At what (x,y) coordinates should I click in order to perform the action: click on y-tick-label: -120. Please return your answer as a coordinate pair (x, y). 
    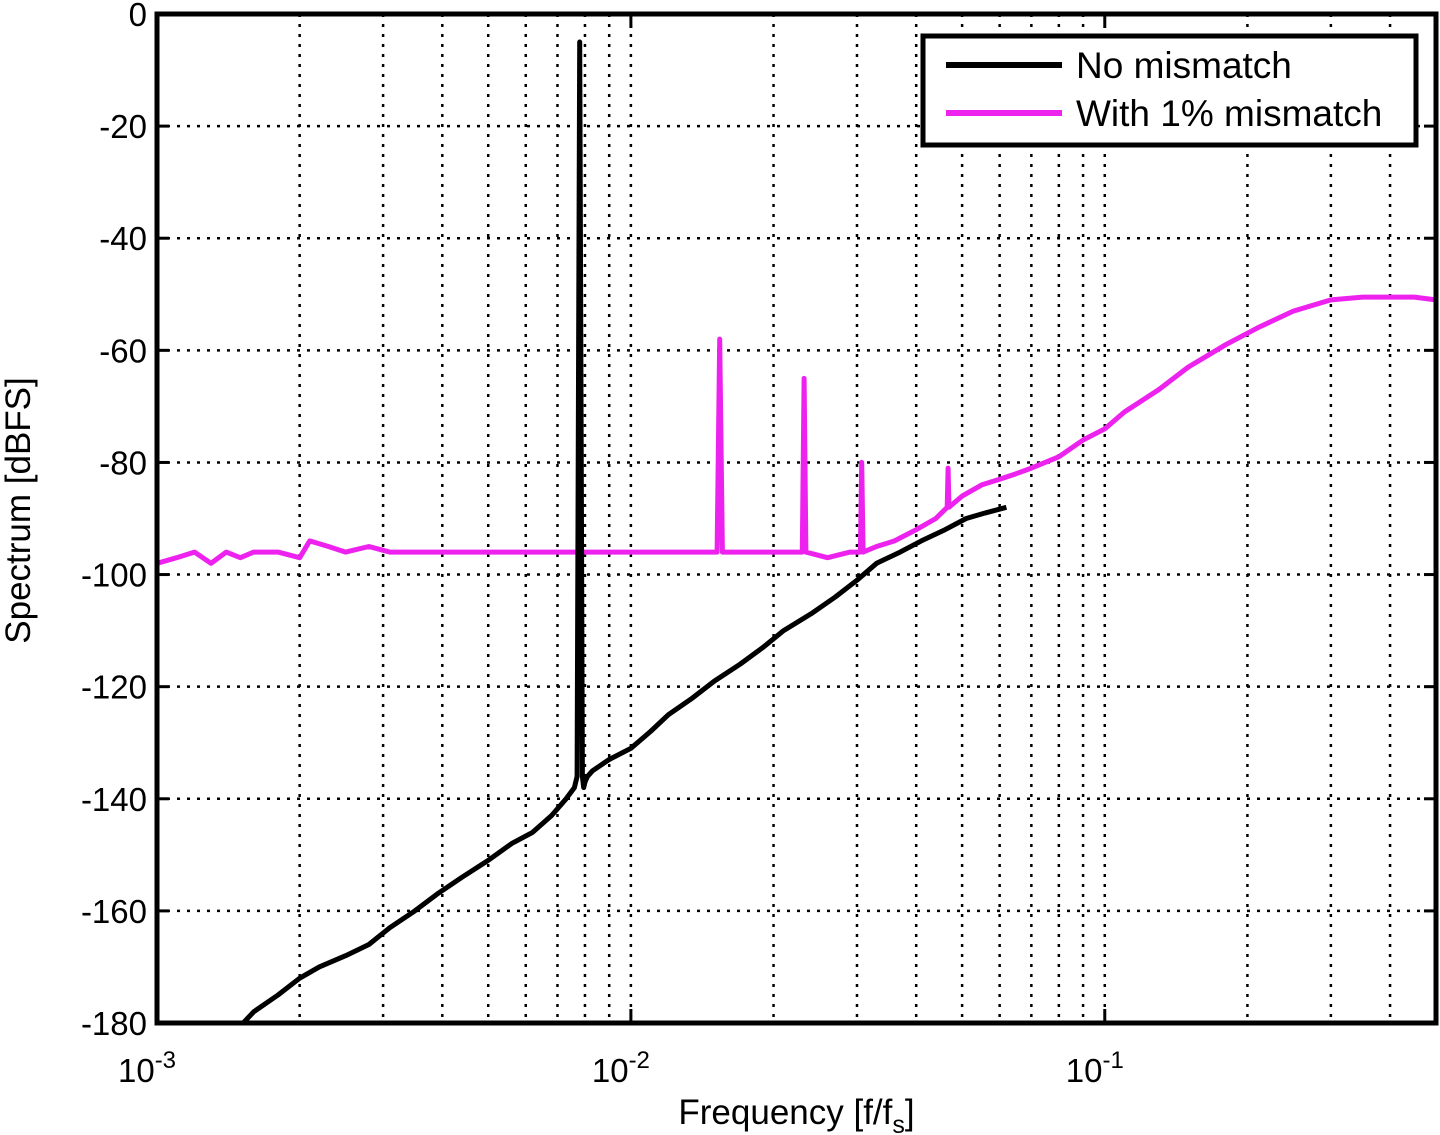
    Looking at the image, I should click on (114, 687).